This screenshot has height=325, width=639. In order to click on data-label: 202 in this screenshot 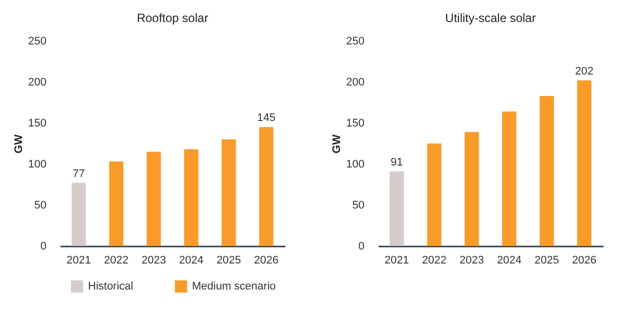, I will do `click(584, 71)`.